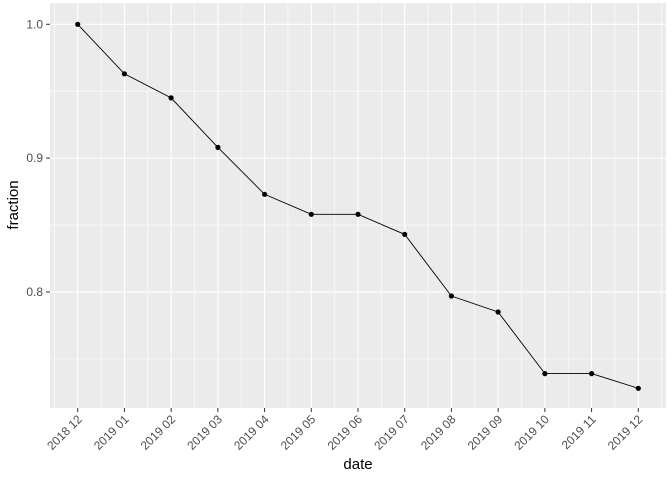 This screenshot has height=480, width=672. What do you see at coordinates (13, 204) in the screenshot?
I see `y-axis-title: fraction` at bounding box center [13, 204].